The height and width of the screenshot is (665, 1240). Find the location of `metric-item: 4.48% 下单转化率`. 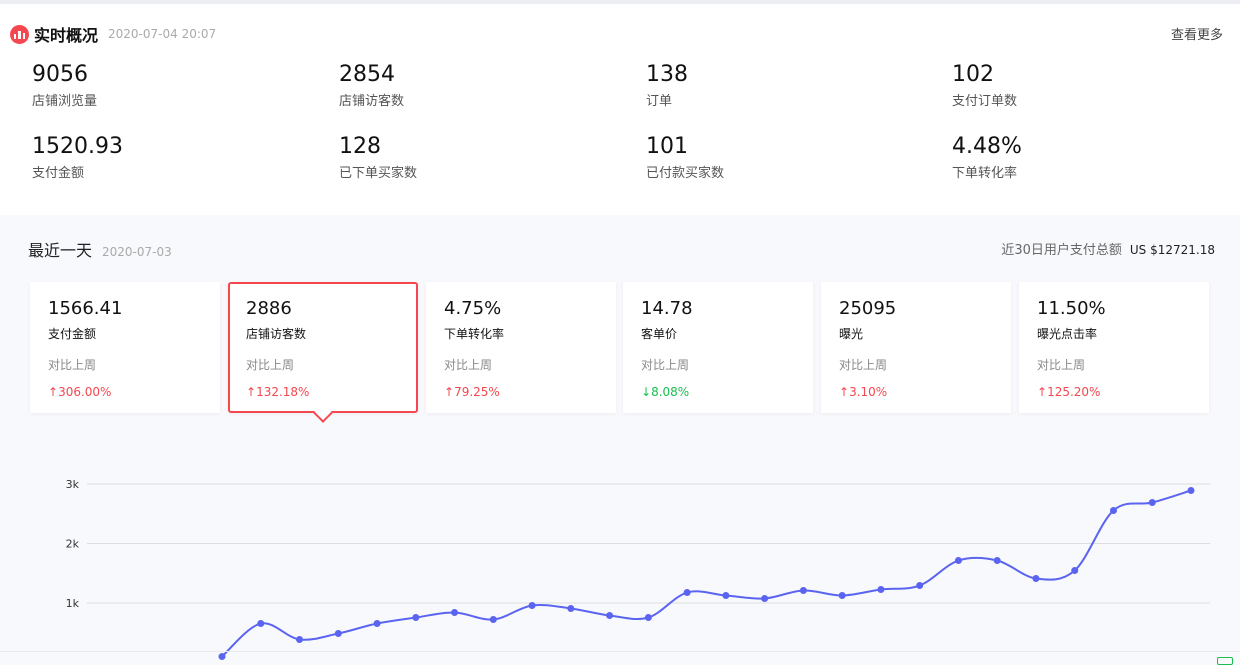

metric-item: 4.48% 下单转化率 is located at coordinates (987, 157).